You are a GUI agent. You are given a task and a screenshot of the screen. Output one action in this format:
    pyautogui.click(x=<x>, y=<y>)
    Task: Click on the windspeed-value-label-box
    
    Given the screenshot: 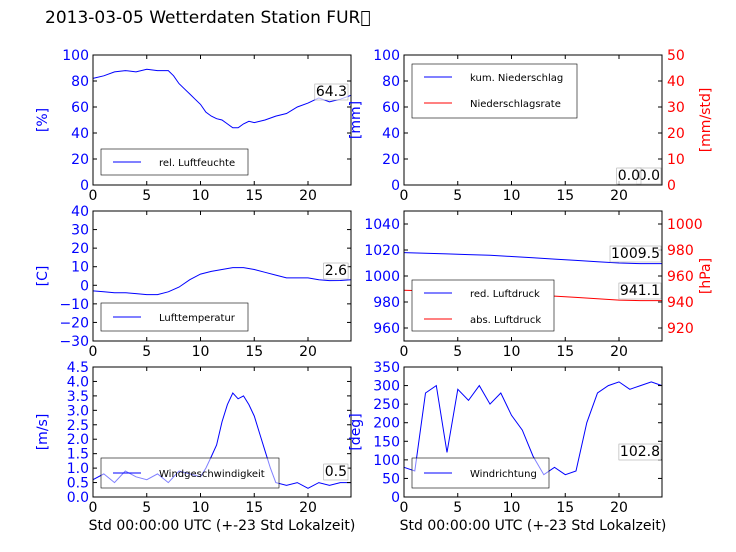 What is the action you would take?
    pyautogui.click(x=336, y=472)
    